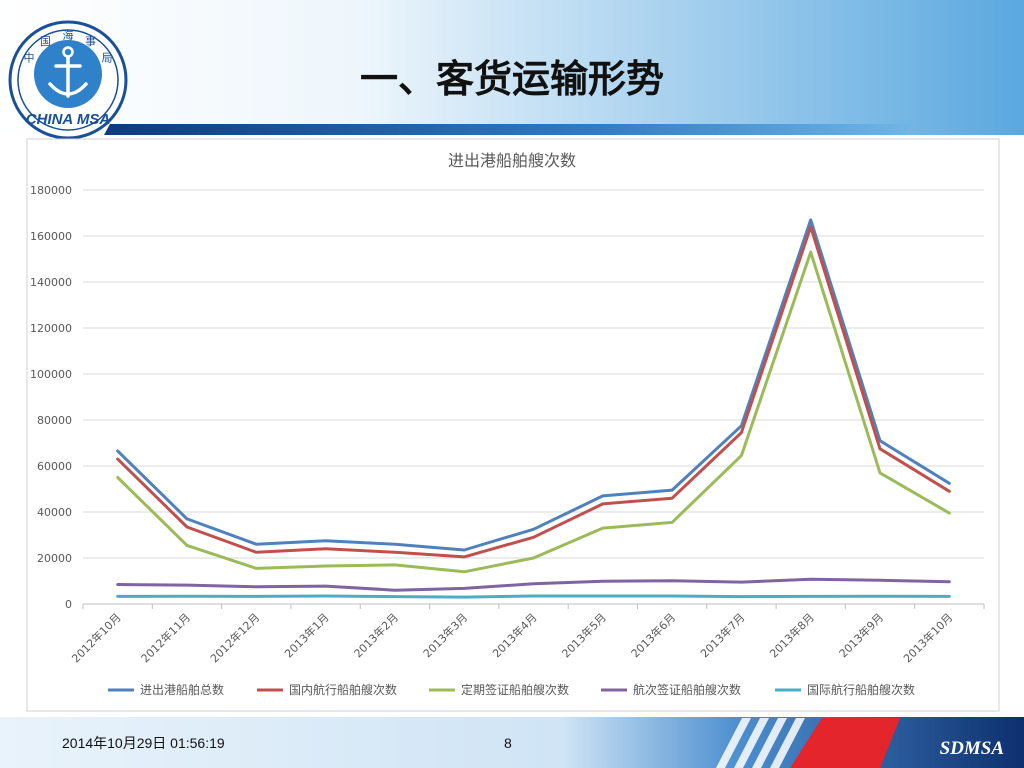  What do you see at coordinates (106, 58) in the screenshot?
I see `logo-char: 局` at bounding box center [106, 58].